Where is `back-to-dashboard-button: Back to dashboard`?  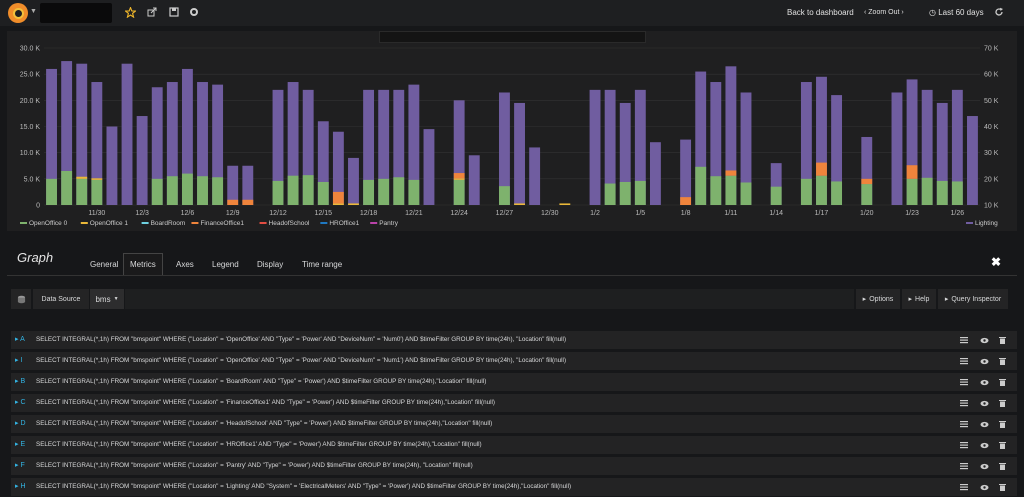
back-to-dashboard-button: Back to dashboard is located at coordinates (820, 12).